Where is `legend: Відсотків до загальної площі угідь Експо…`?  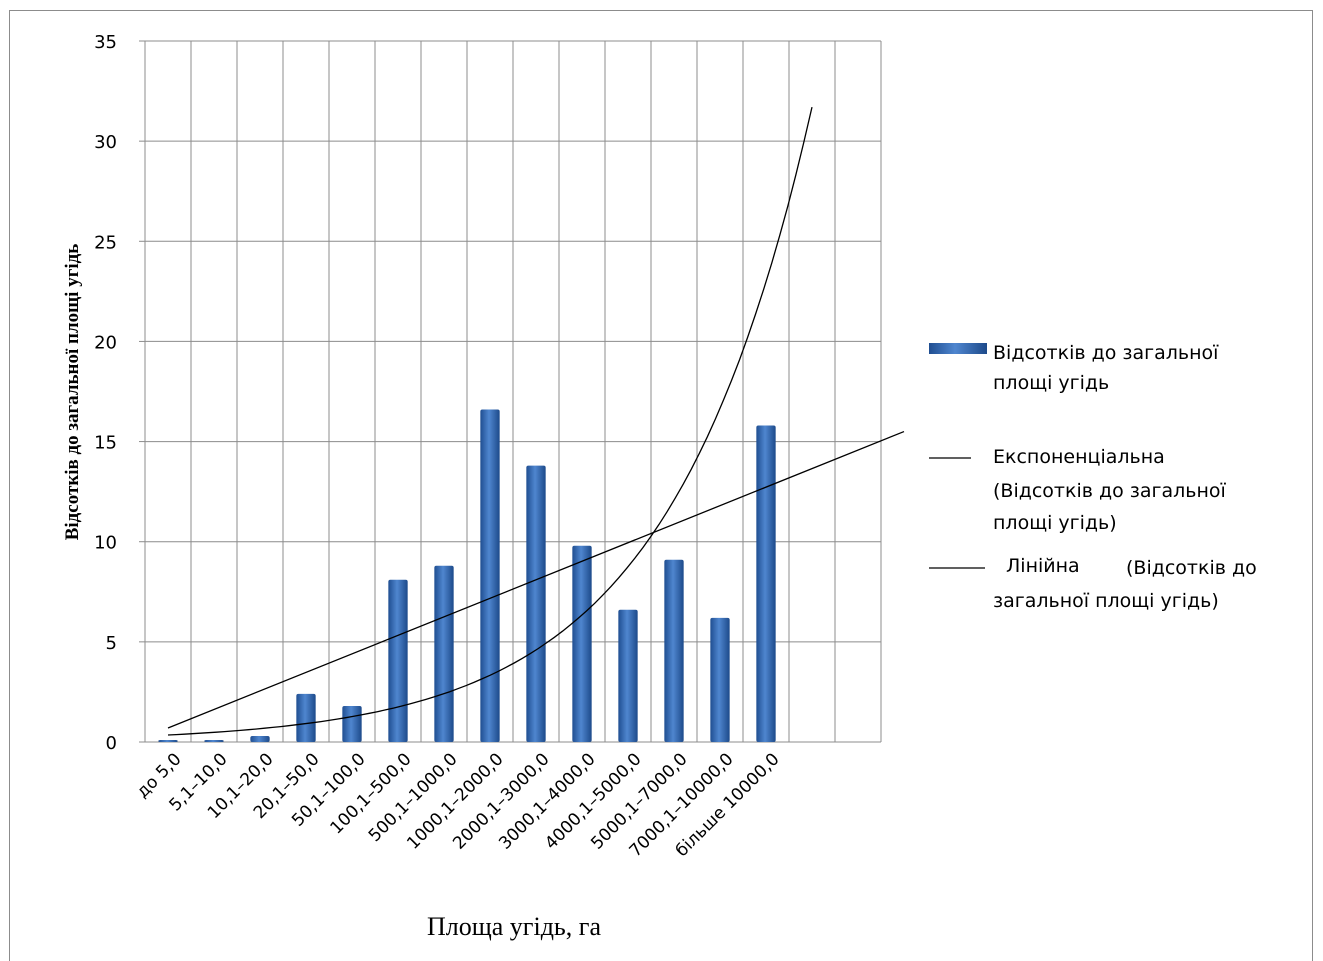
legend: Відсотків до загальної площі угідь Експо… is located at coordinates (1093, 477).